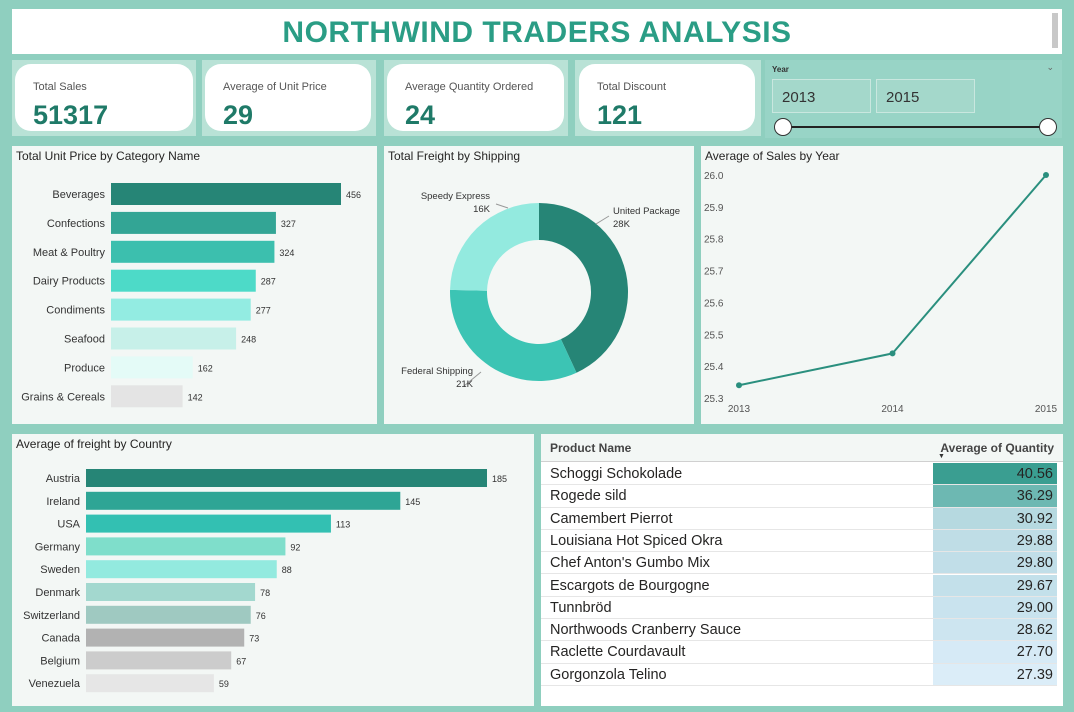 The image size is (1074, 712). Describe the element at coordinates (799, 652) in the screenshot. I see `table-row: Raclette Courdavault 27.70` at that location.